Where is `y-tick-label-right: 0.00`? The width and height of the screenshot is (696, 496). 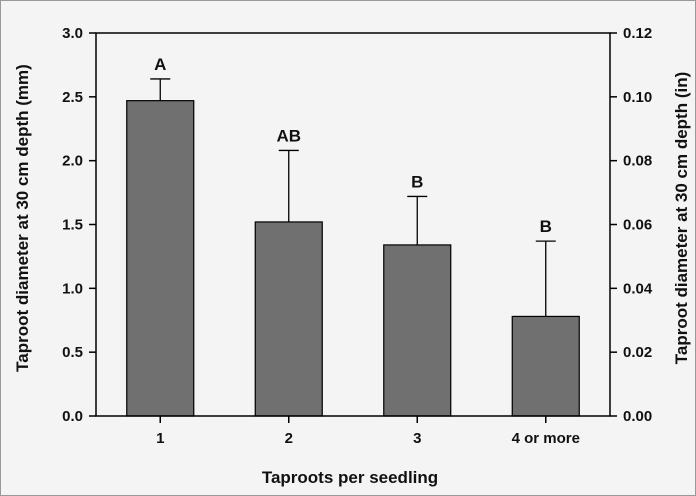 y-tick-label-right: 0.00 is located at coordinates (637, 416).